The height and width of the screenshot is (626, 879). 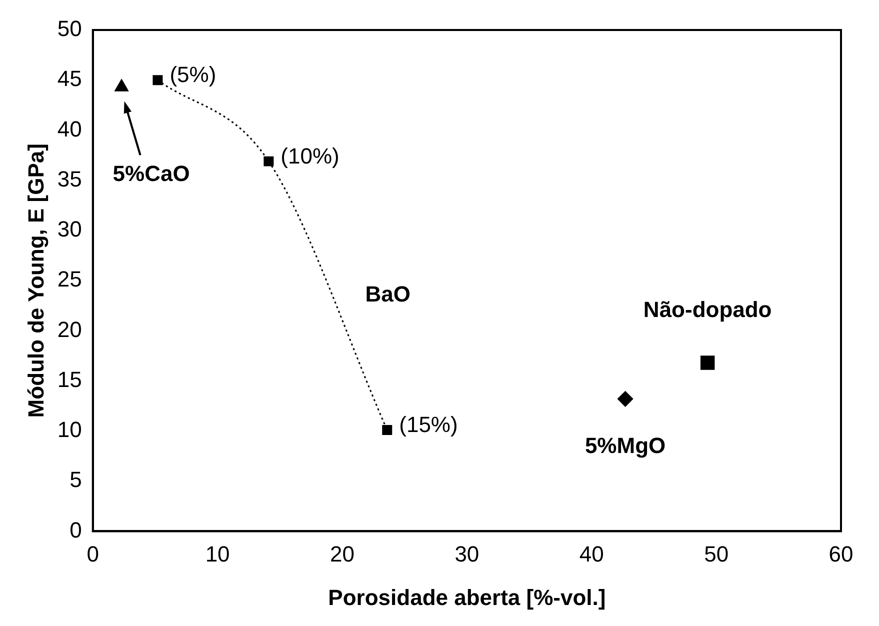 I want to click on y-tick-label: 40, so click(x=69, y=129).